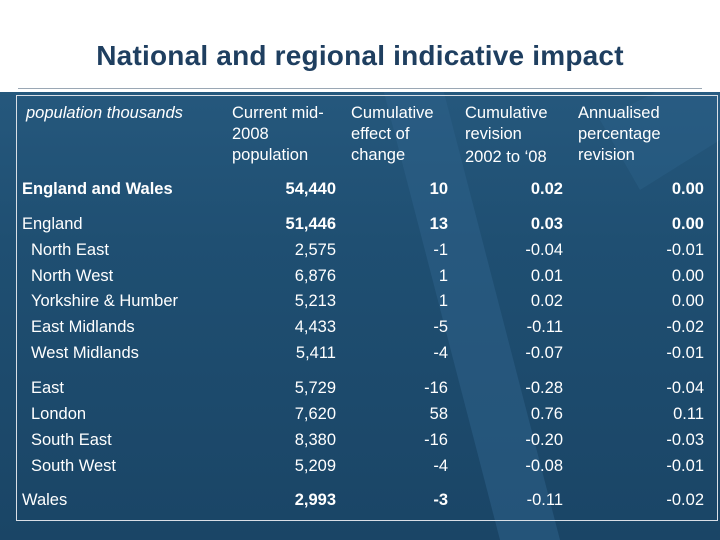 This screenshot has height=540, width=720. I want to click on table-row: Yorkshire & Humber 5,213 1 0.02 0.00, so click(360, 305).